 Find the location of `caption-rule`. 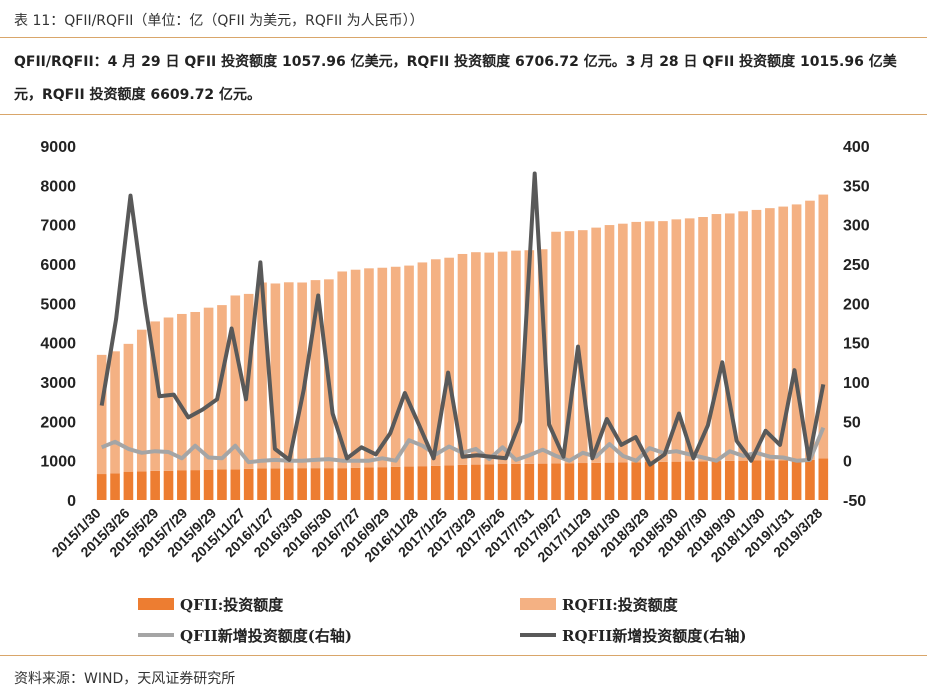

caption-rule is located at coordinates (463, 37).